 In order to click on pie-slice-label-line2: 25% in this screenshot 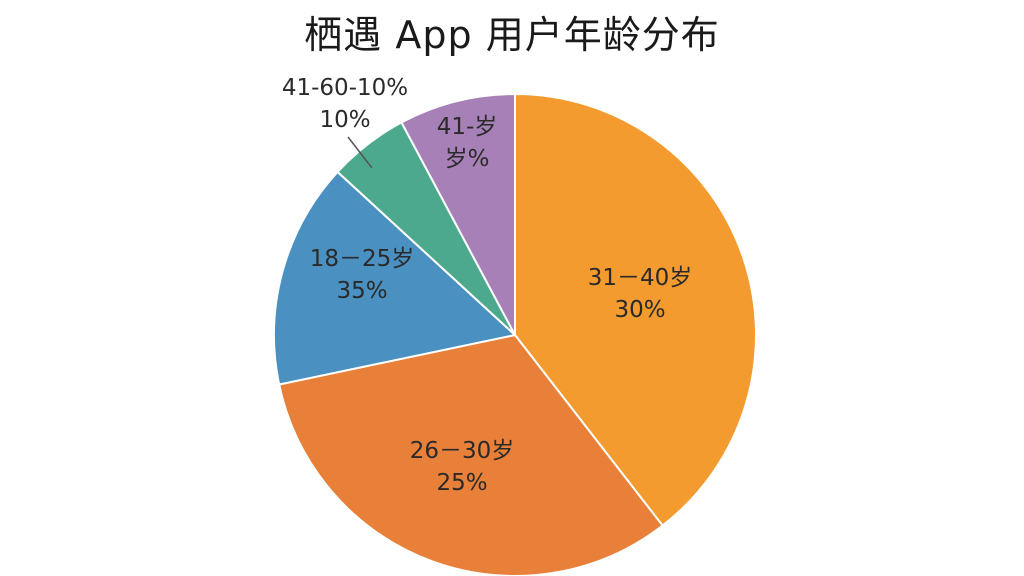, I will do `click(461, 483)`.